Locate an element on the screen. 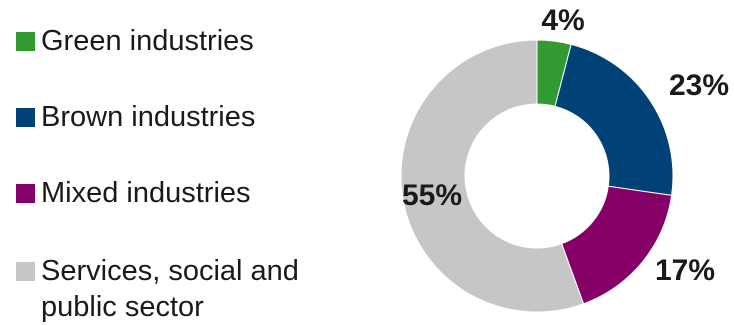 The image size is (734, 325). legend-item-services: Services, social and public sector is located at coordinates (157, 289).